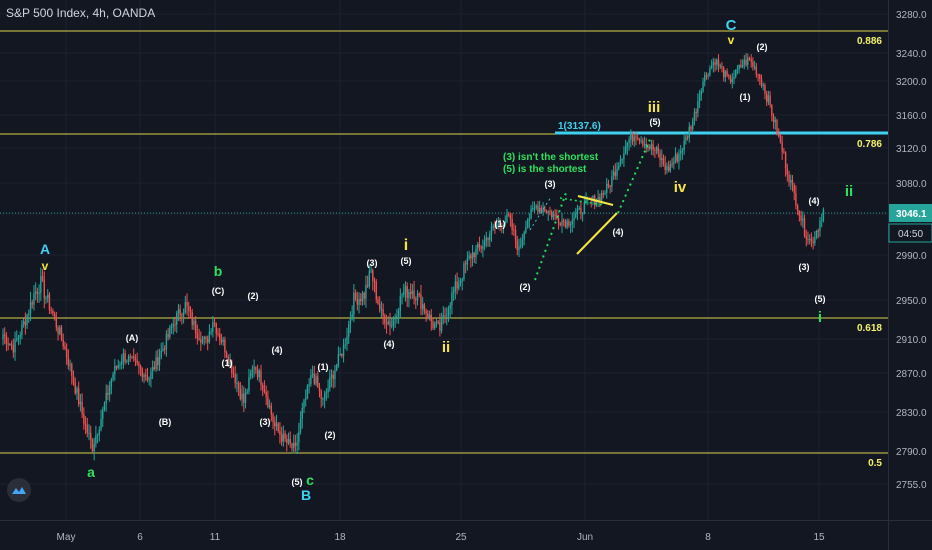  Describe the element at coordinates (911, 340) in the screenshot. I see `y-tick-label: 2910.0` at that location.